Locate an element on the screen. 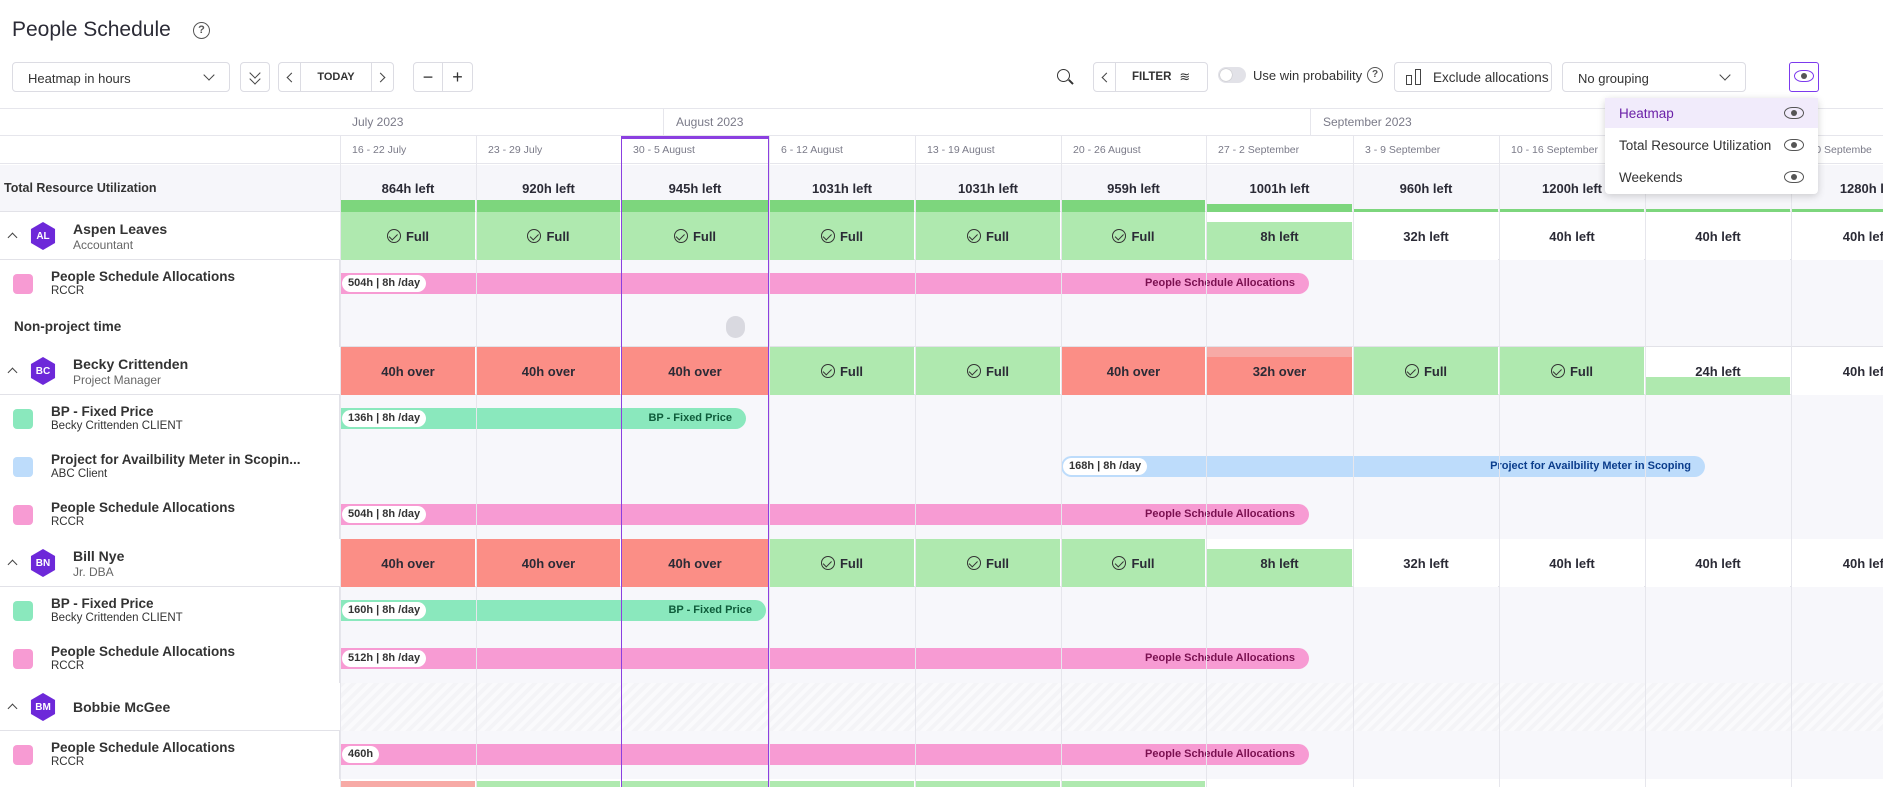 The width and height of the screenshot is (1883, 787). heatmap-value: 40h over is located at coordinates (548, 563).